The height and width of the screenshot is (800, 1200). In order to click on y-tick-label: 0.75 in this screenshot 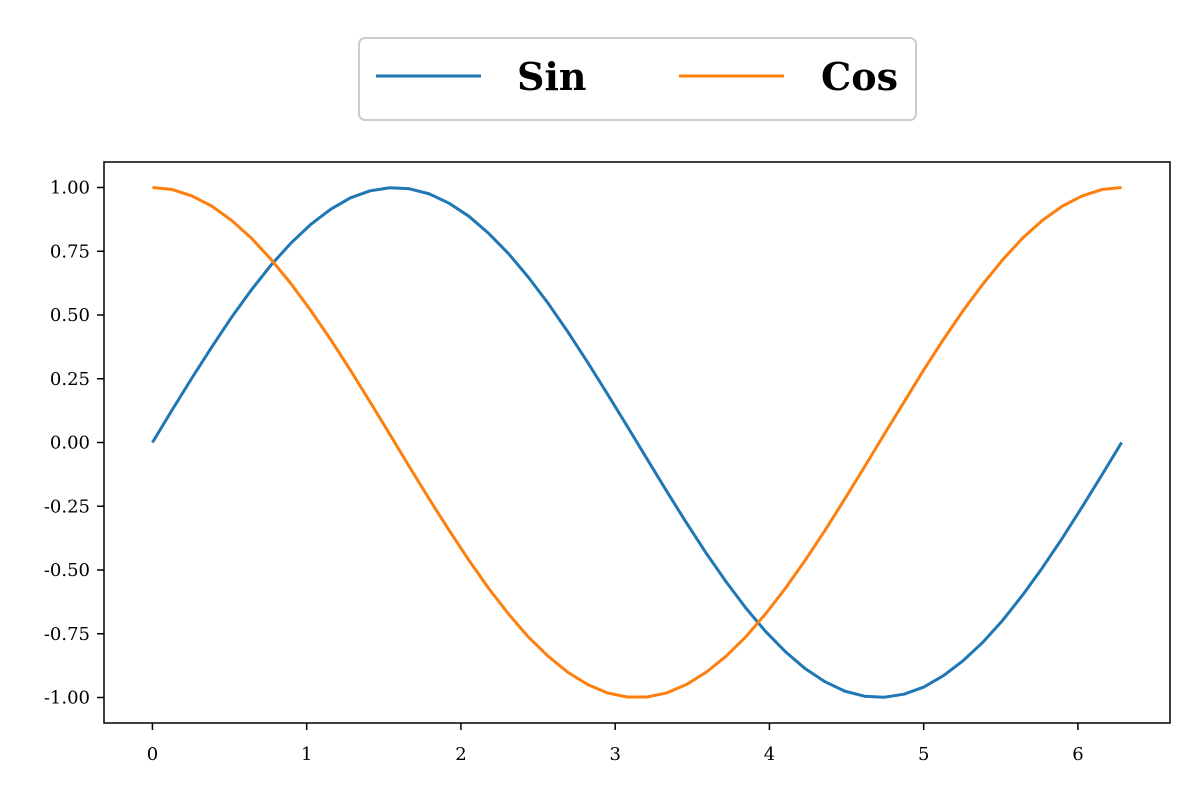, I will do `click(70, 251)`.